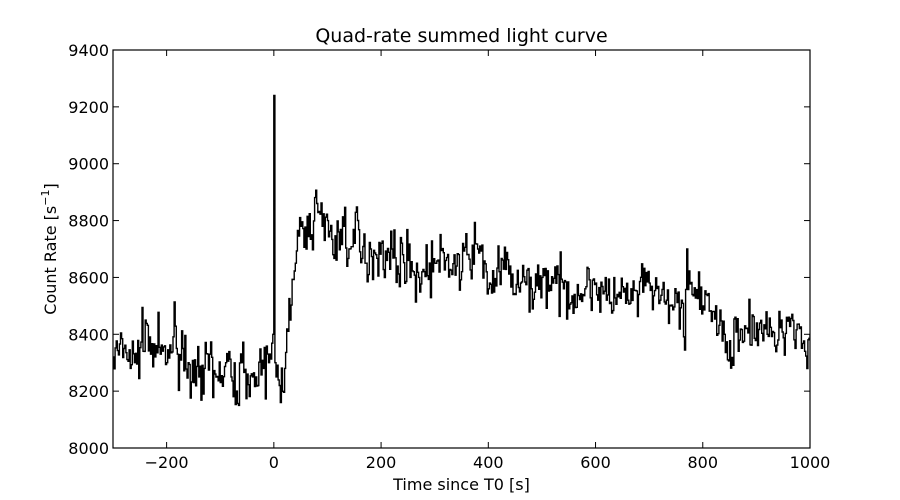 Image resolution: width=900 pixels, height=500 pixels. I want to click on y-axis-label-sup: −1, so click(45, 198).